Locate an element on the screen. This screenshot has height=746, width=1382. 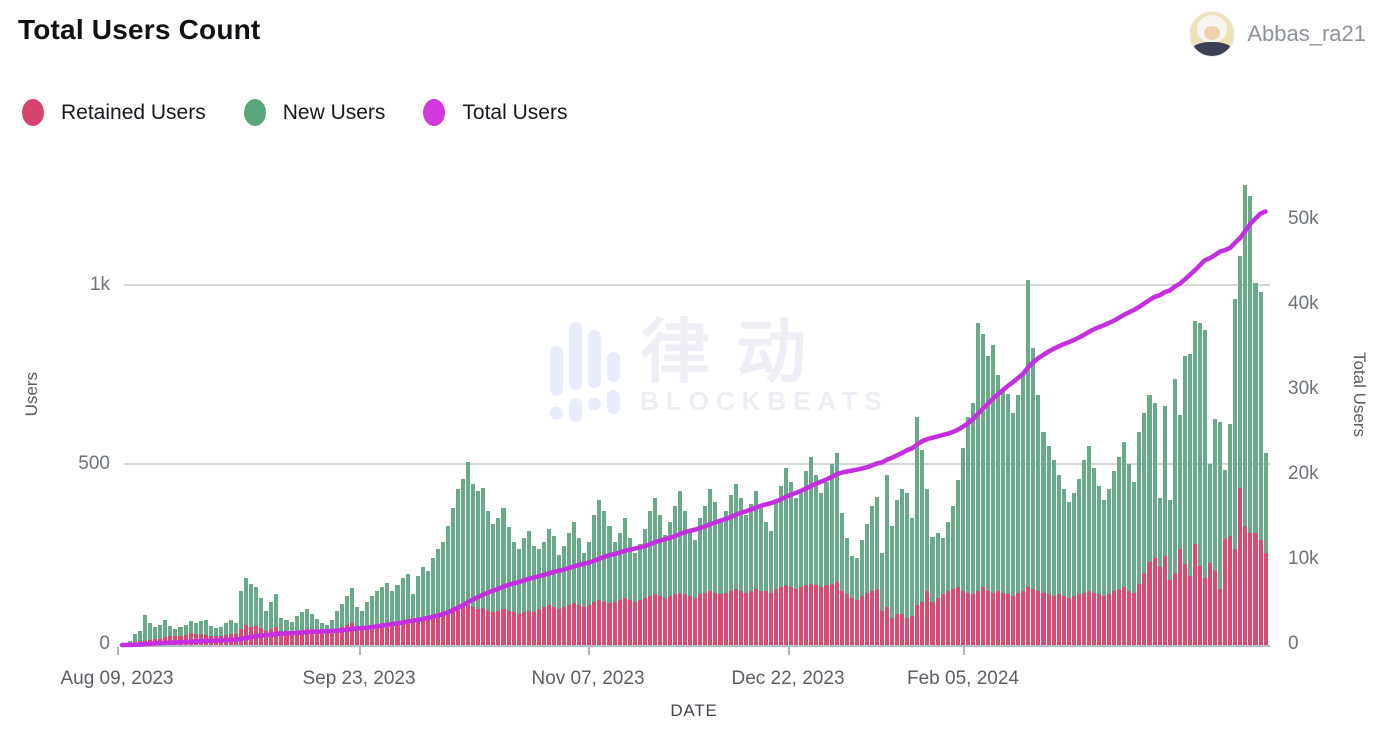
avatar is located at coordinates (1212, 34).